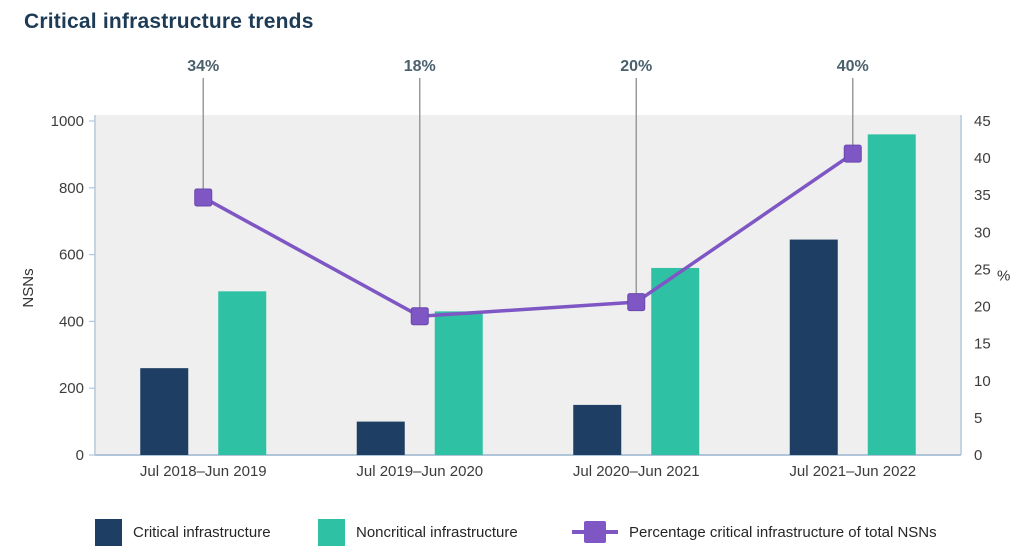  I want to click on percentage-line-marker-icon, so click(595, 532).